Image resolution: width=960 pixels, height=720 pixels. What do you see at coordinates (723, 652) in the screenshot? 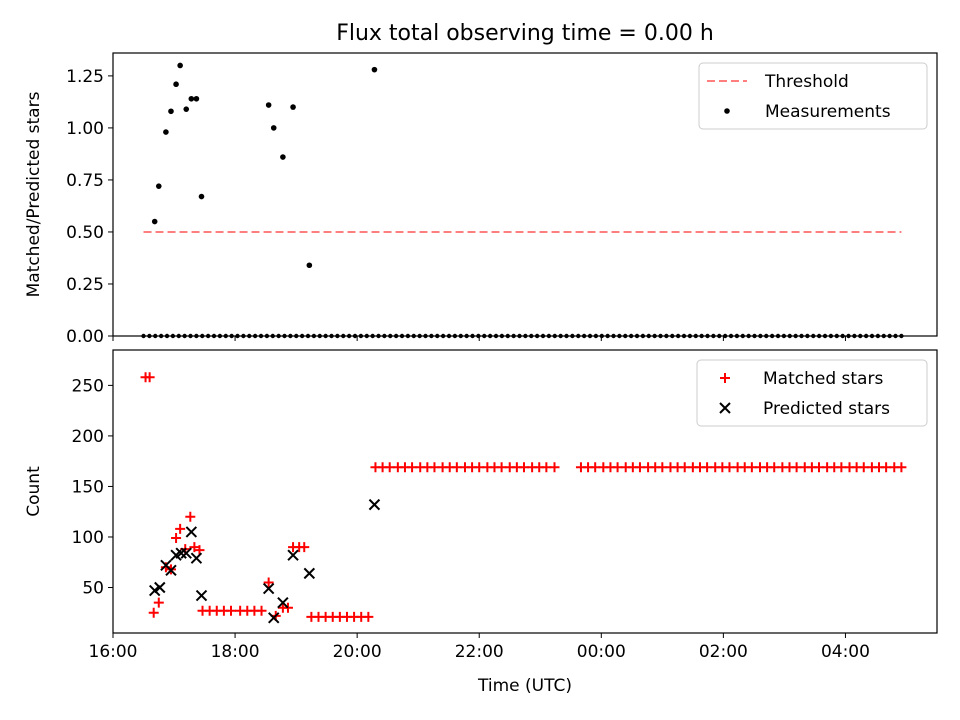
I see `x-tick-label: 02:00` at bounding box center [723, 652].